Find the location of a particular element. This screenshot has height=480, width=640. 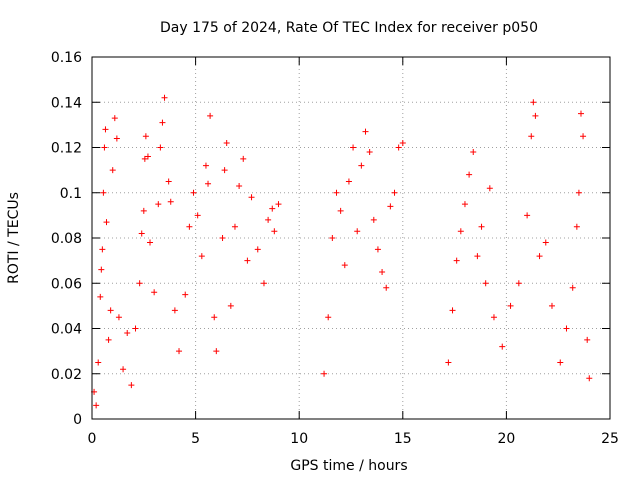

y-tick-label: 0.02 is located at coordinates (66, 375).